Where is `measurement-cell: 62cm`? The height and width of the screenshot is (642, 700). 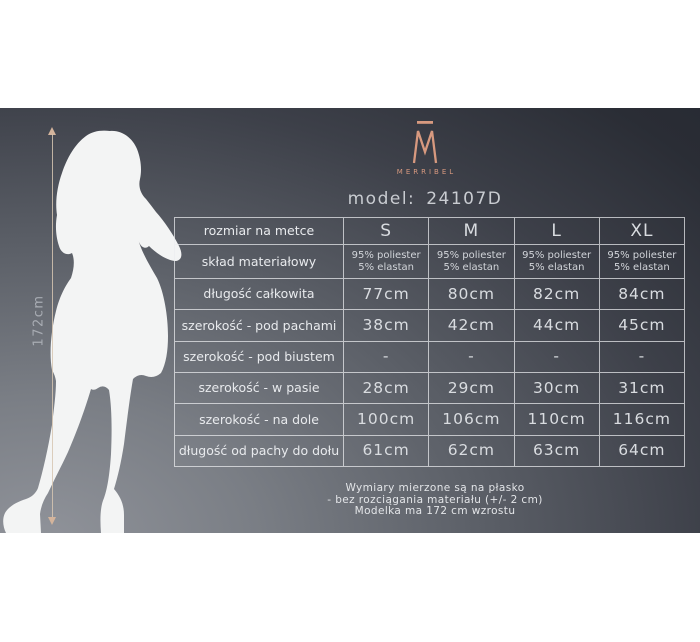 measurement-cell: 62cm is located at coordinates (472, 451).